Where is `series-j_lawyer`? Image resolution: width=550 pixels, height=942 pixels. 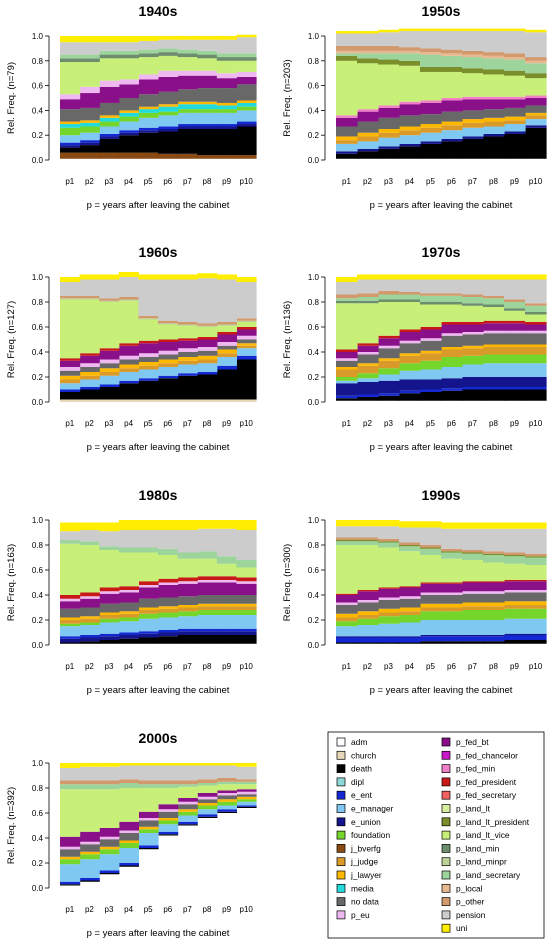 series-j_lawyer is located at coordinates (158, 611).